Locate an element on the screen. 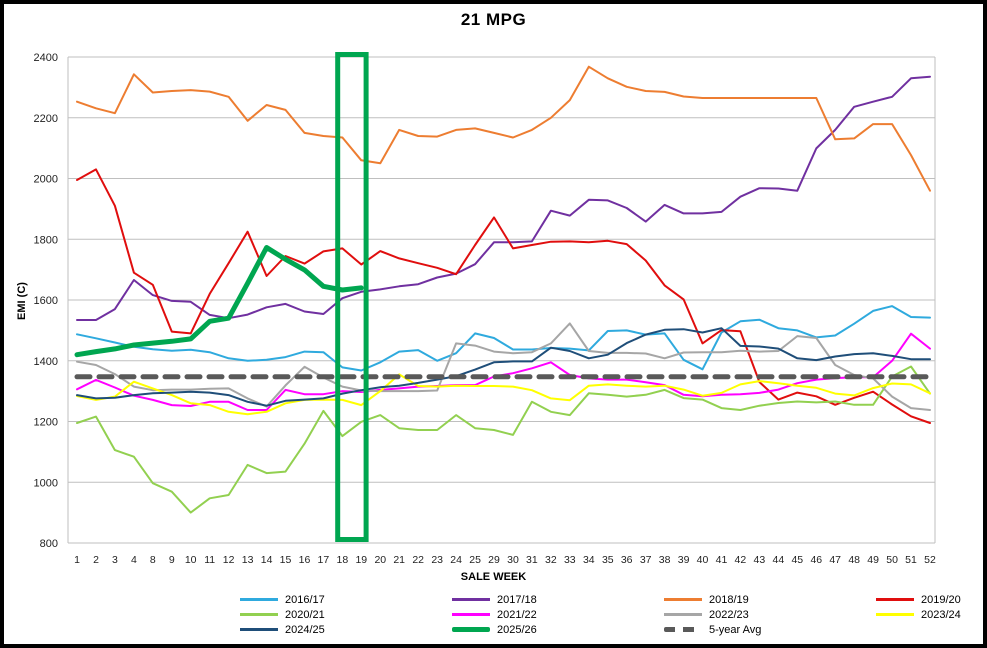 This screenshot has height=648, width=987. x-tick-label: 29 is located at coordinates (494, 560).